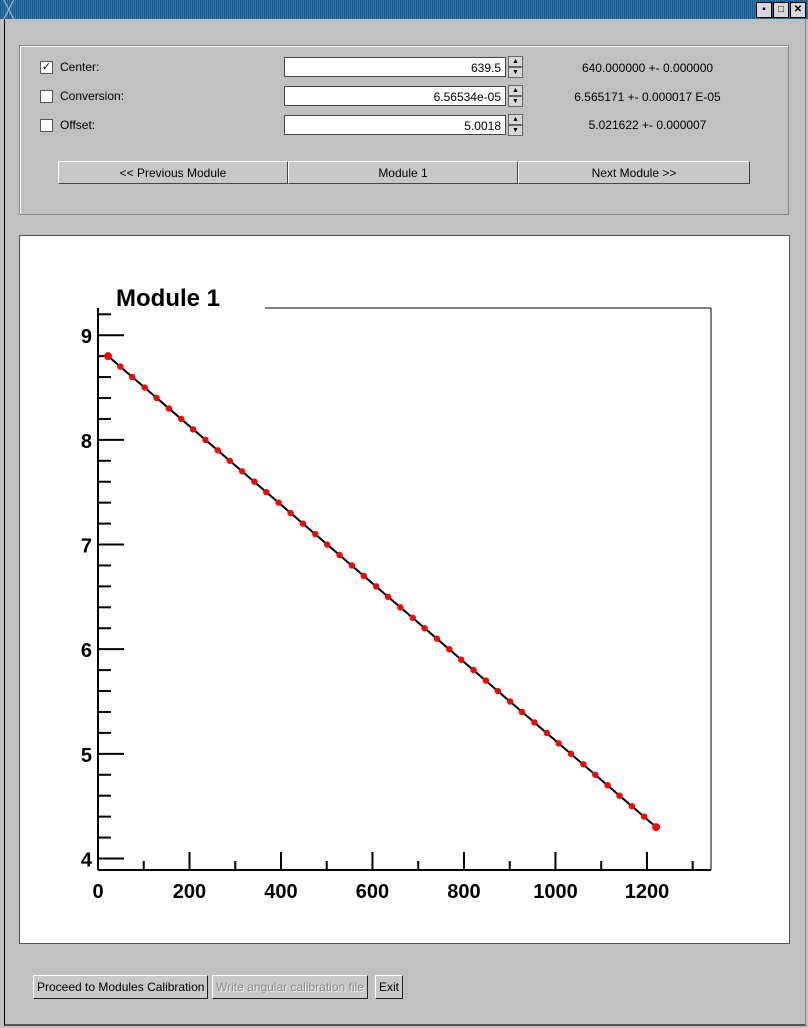 The image size is (808, 1028). I want to click on x-tick-label: 1000, so click(555, 892).